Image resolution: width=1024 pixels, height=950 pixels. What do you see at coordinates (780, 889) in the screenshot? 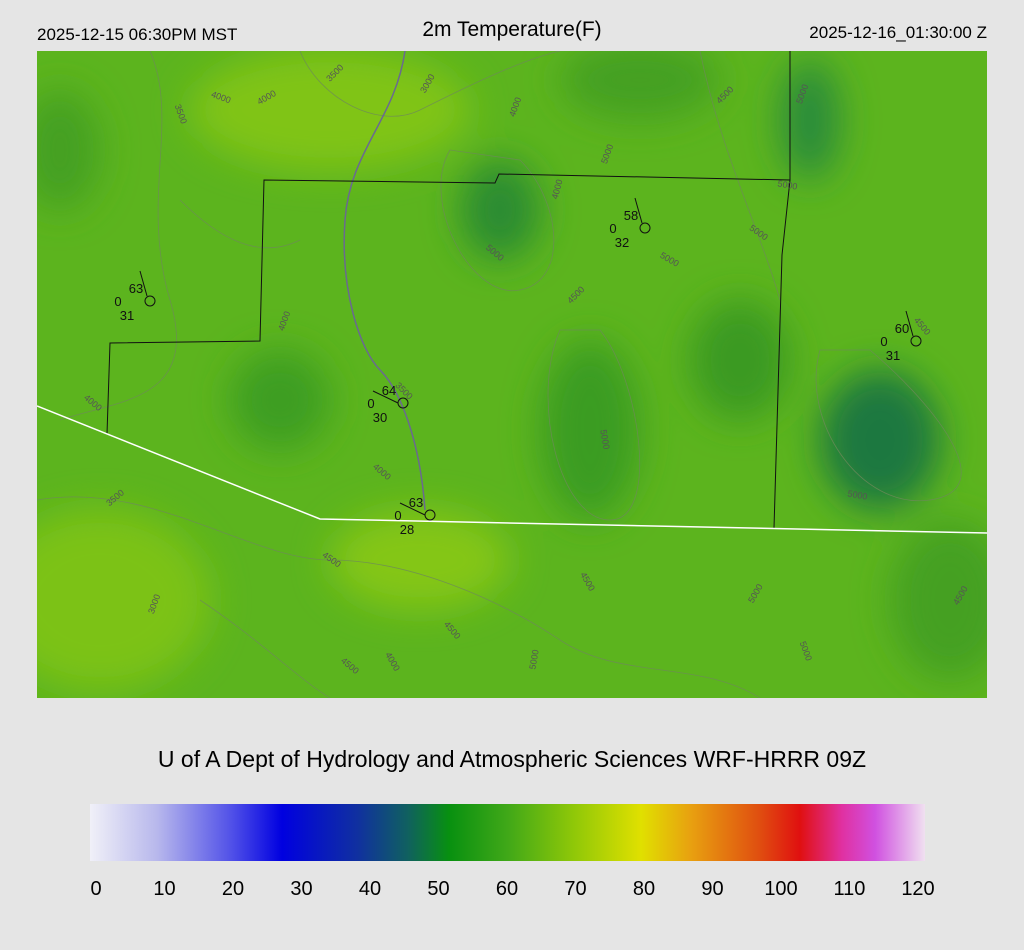
I see `colorbar-tick-label: 100` at bounding box center [780, 889].